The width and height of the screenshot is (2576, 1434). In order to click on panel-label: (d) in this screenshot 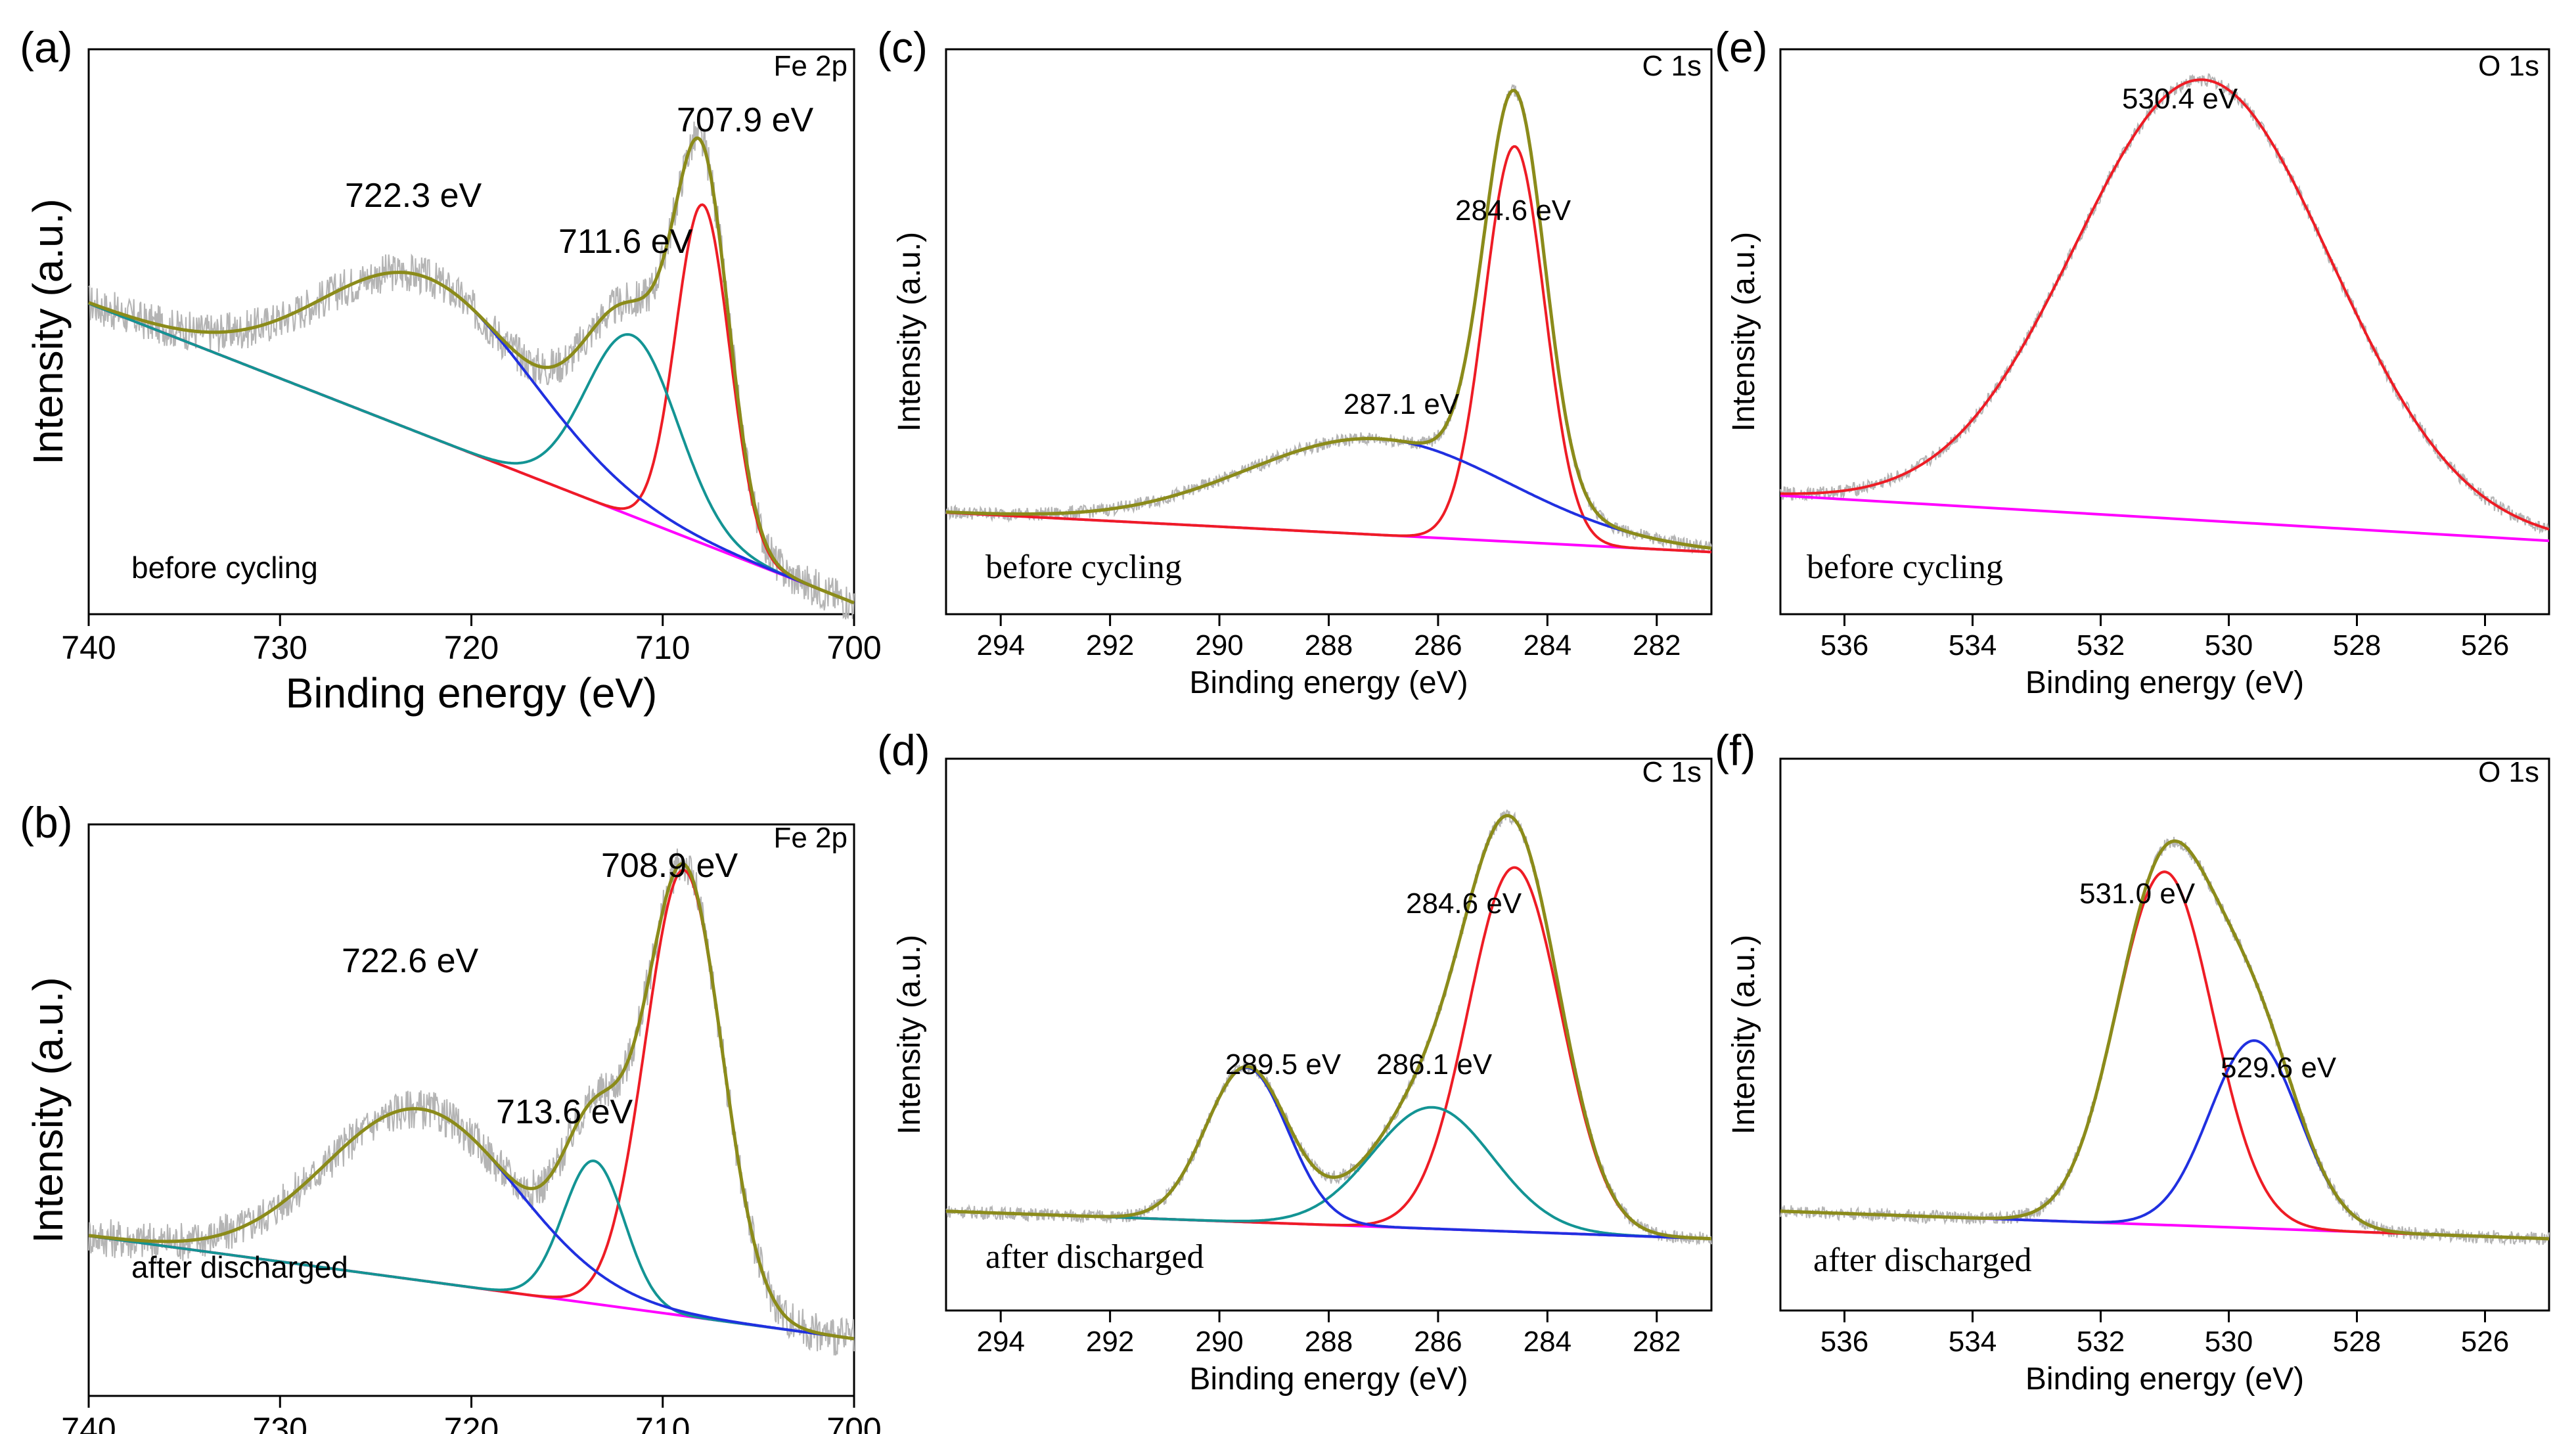, I will do `click(903, 750)`.